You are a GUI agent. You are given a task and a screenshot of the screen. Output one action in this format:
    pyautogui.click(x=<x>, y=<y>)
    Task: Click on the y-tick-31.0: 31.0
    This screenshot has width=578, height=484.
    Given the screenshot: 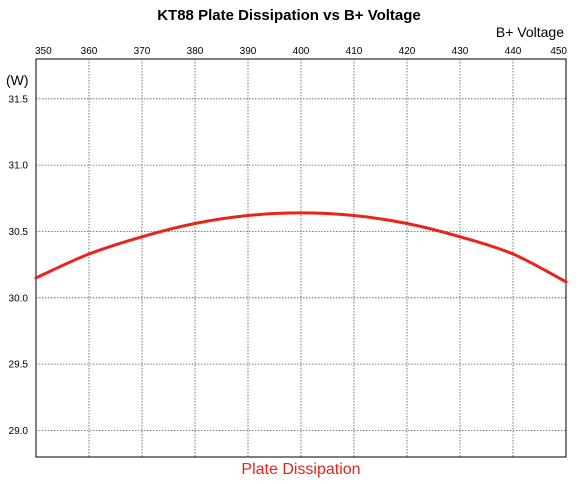 What is the action you would take?
    pyautogui.click(x=19, y=166)
    